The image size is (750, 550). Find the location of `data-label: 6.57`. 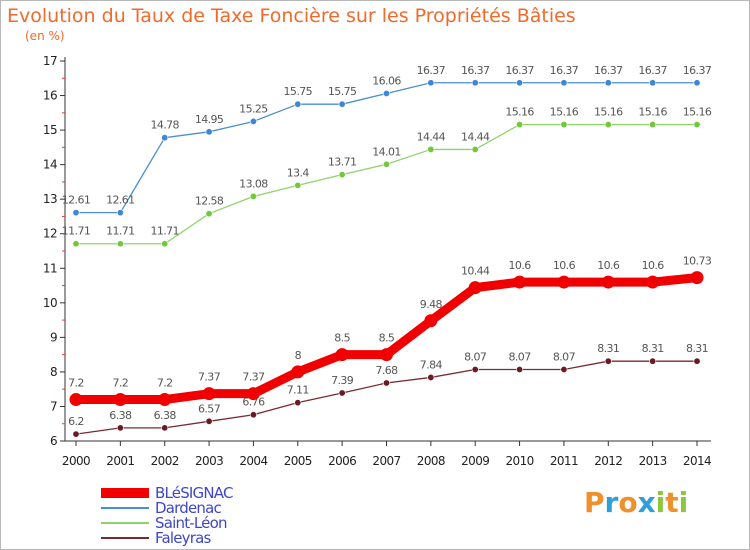

data-label: 6.57 is located at coordinates (209, 408).